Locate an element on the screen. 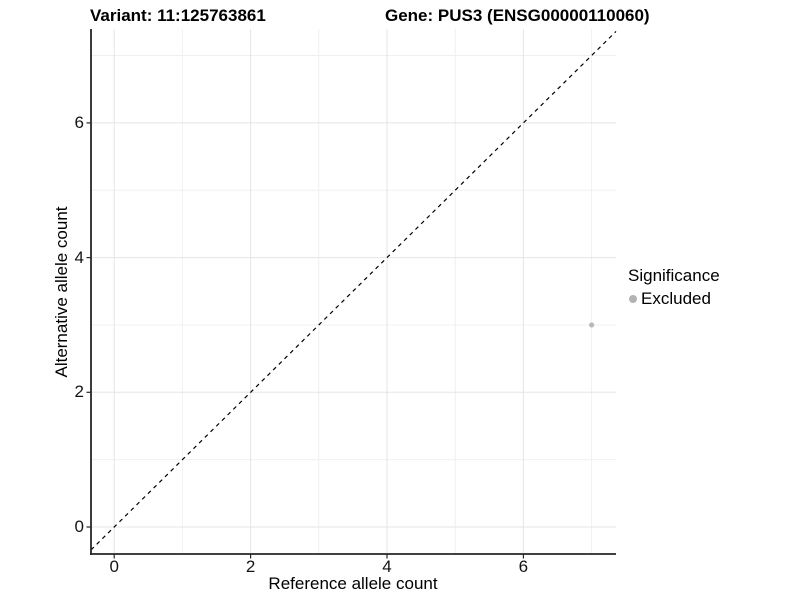  x-tick-label: 0 is located at coordinates (114, 566).